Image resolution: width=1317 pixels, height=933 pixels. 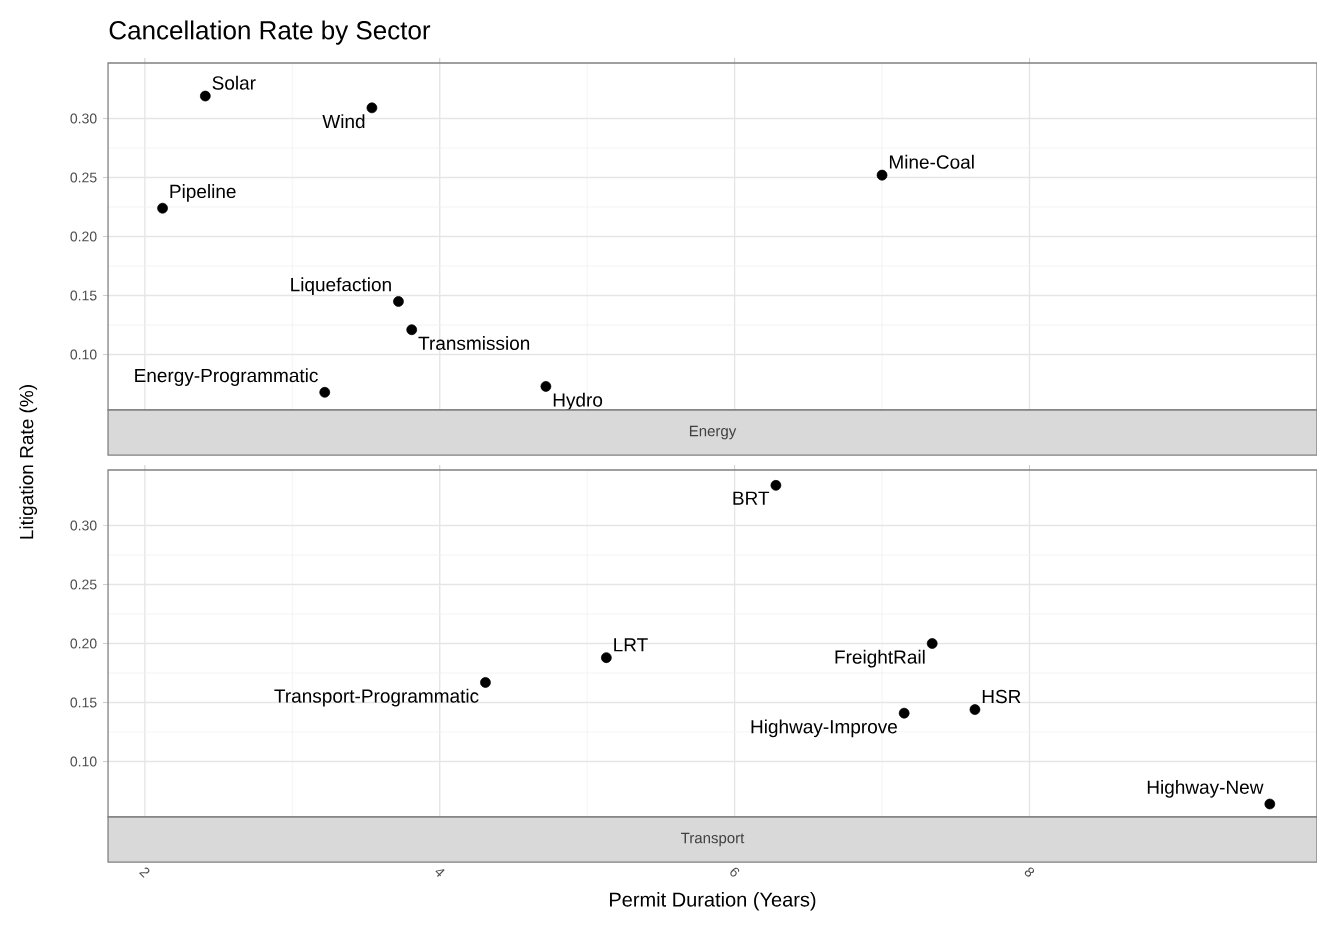 What do you see at coordinates (226, 377) in the screenshot?
I see `annotation: Energy-Programmatic` at bounding box center [226, 377].